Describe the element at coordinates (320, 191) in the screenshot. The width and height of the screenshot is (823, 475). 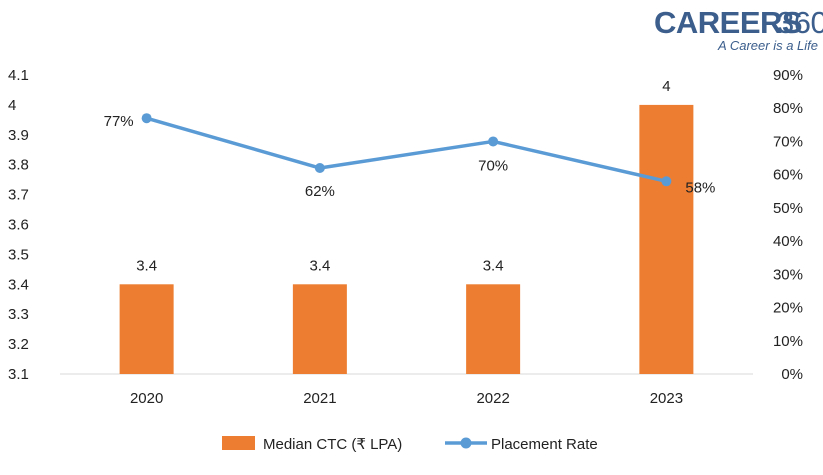
I see `line-data-label: 62%` at that location.